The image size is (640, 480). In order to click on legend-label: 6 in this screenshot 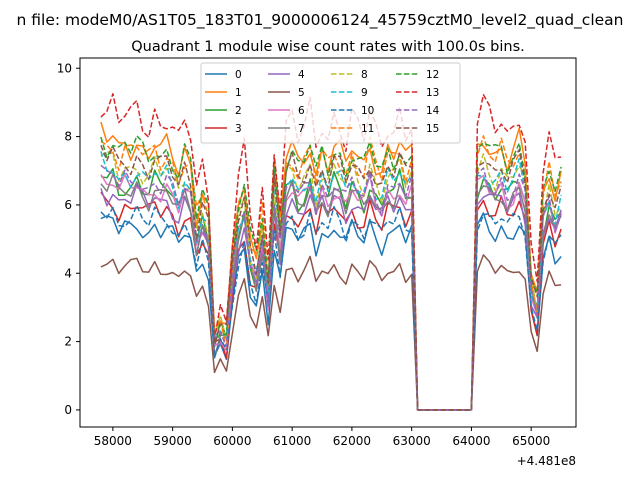, I will do `click(301, 111)`.